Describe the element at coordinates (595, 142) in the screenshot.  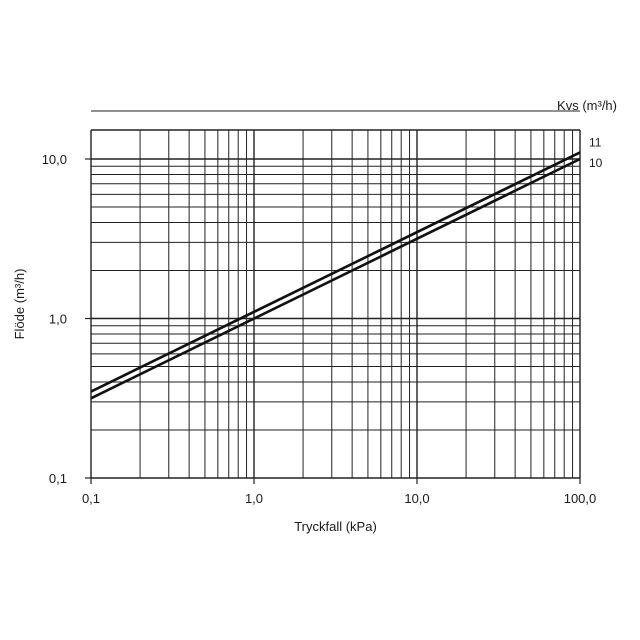
I see `series-label-kvs-11: 11` at that location.